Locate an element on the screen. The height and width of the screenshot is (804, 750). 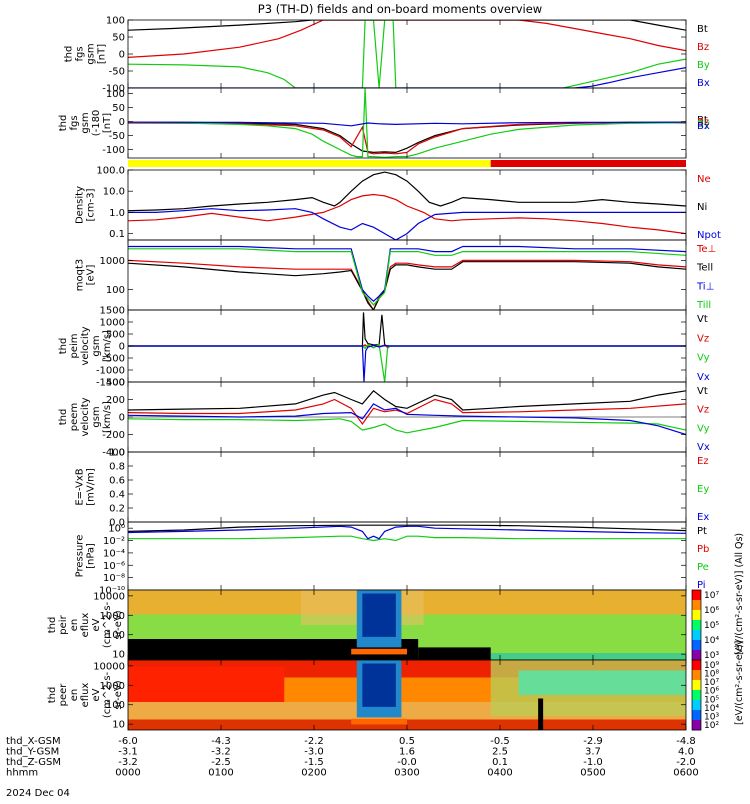
y-axis-label: eV is located at coordinates (96, 624).